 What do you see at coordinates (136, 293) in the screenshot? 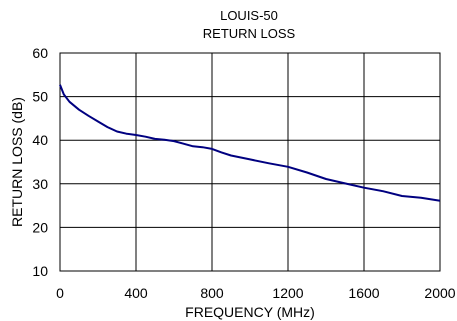
I see `x-tick-label: 400` at bounding box center [136, 293].